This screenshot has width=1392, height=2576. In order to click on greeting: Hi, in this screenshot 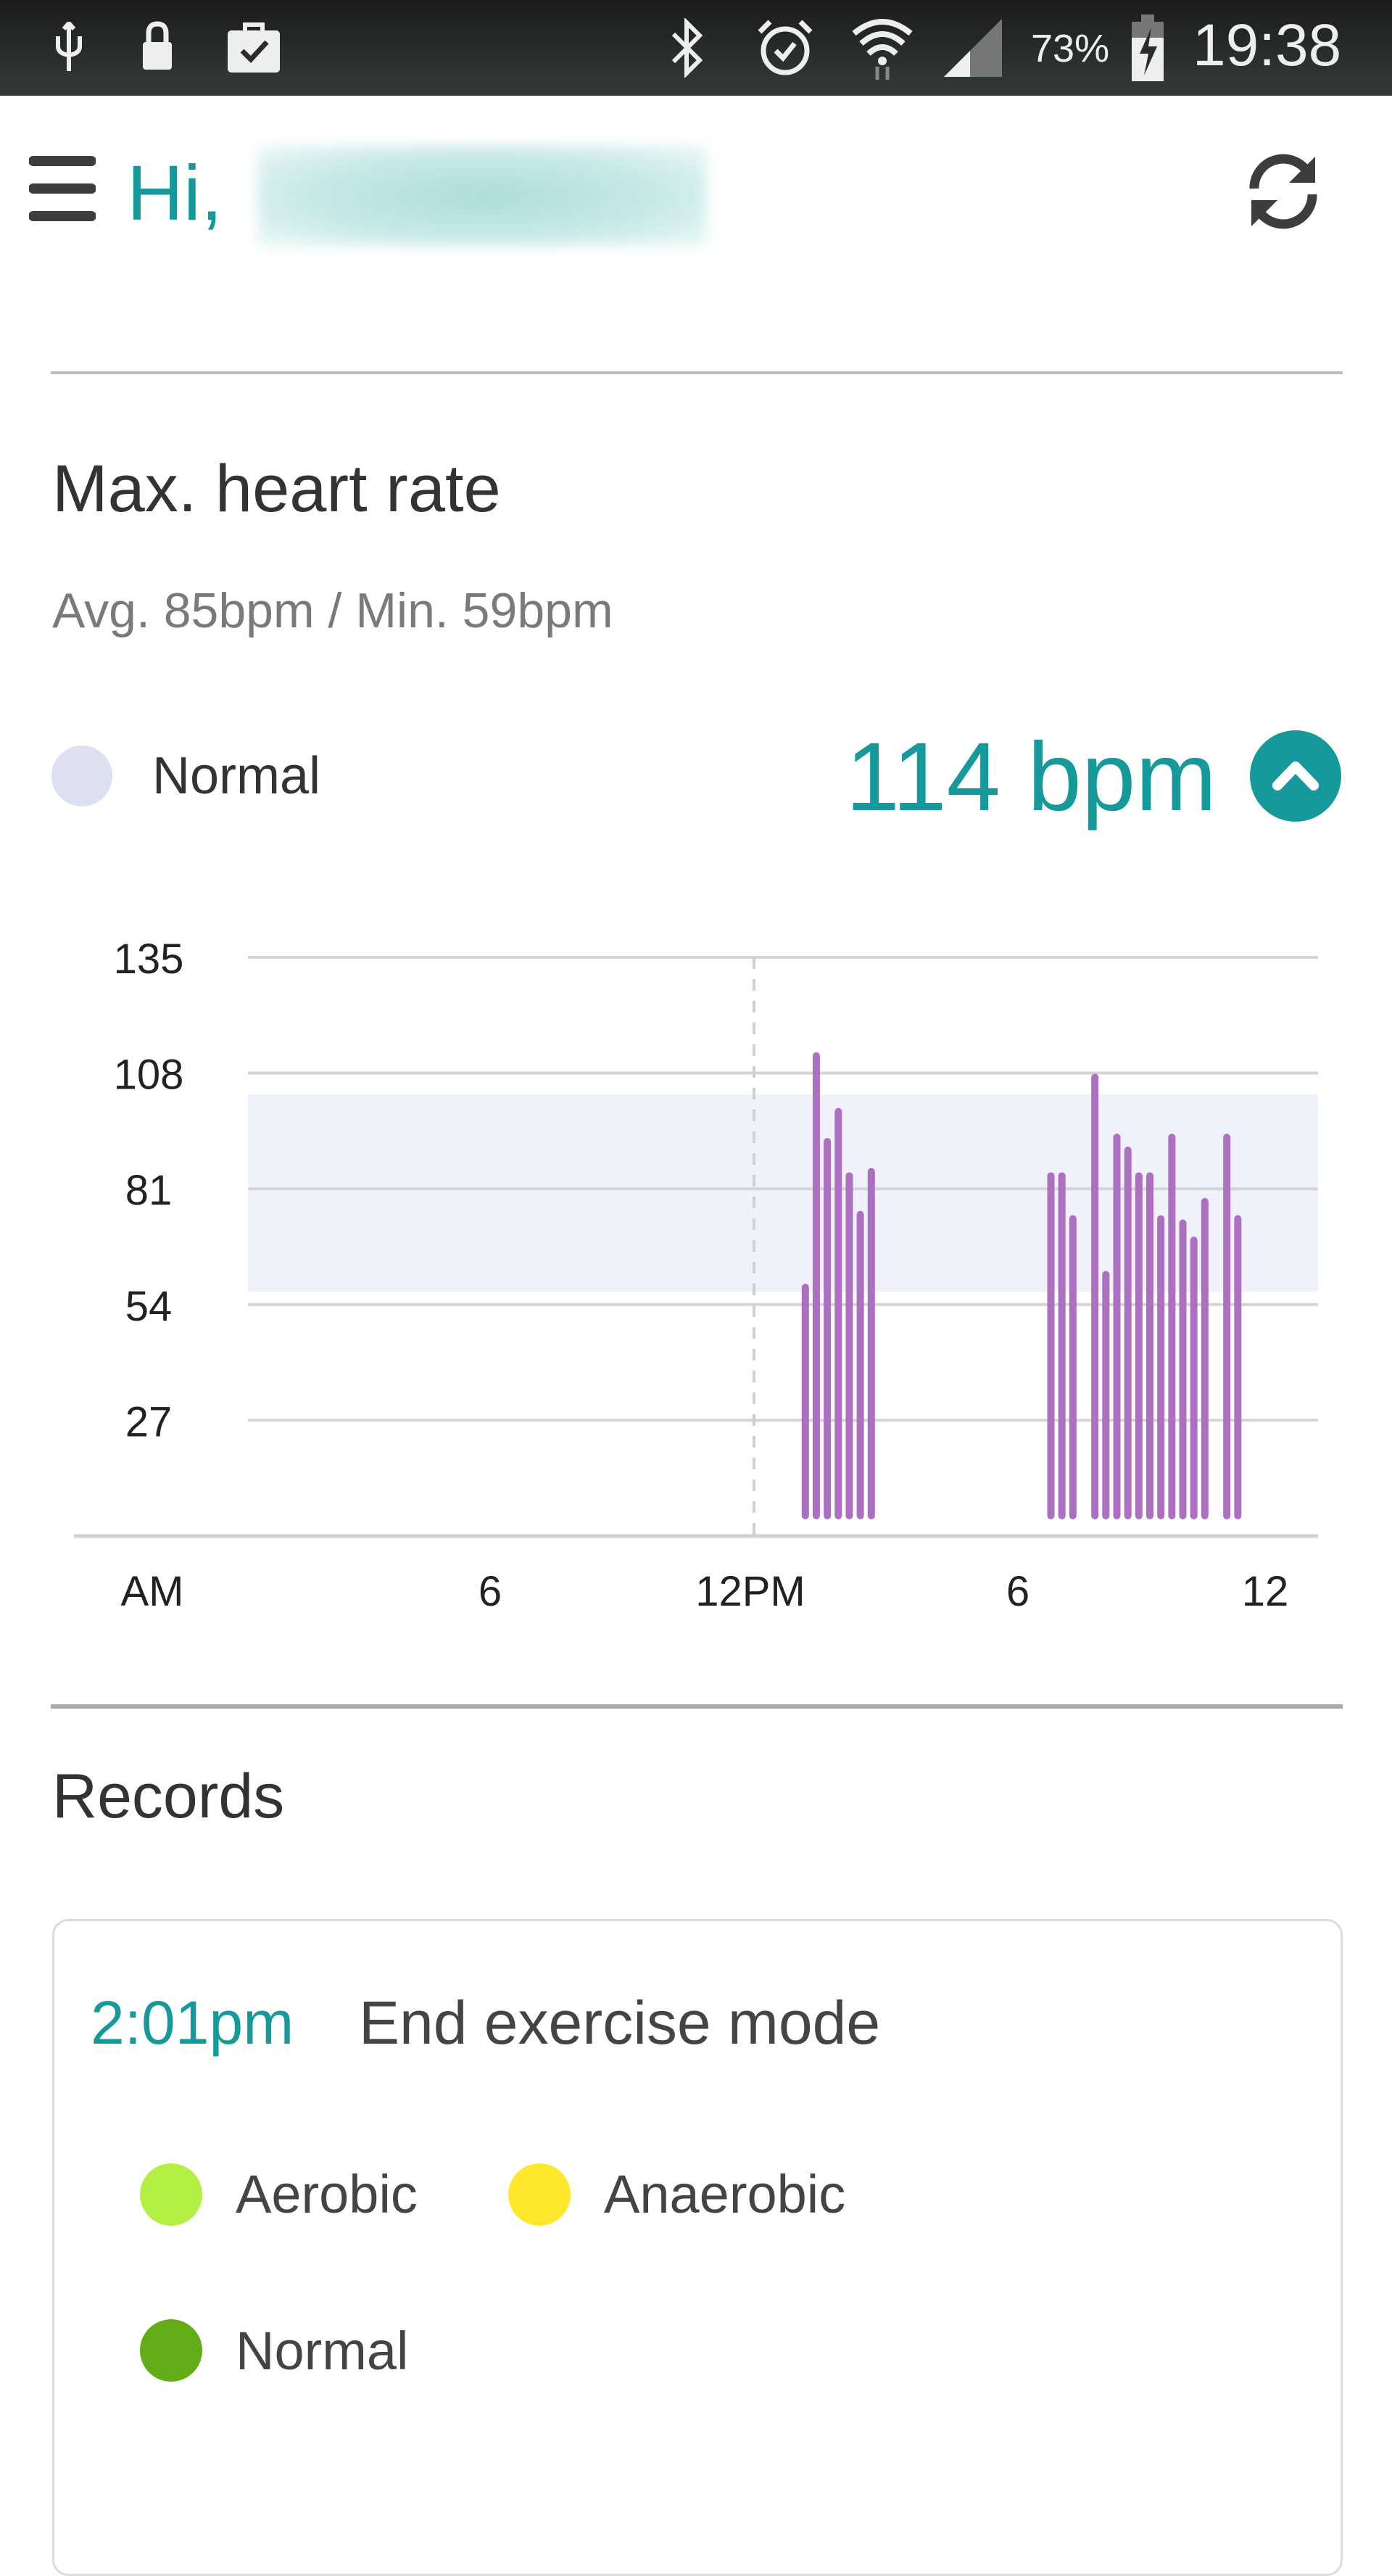, I will do `click(175, 192)`.